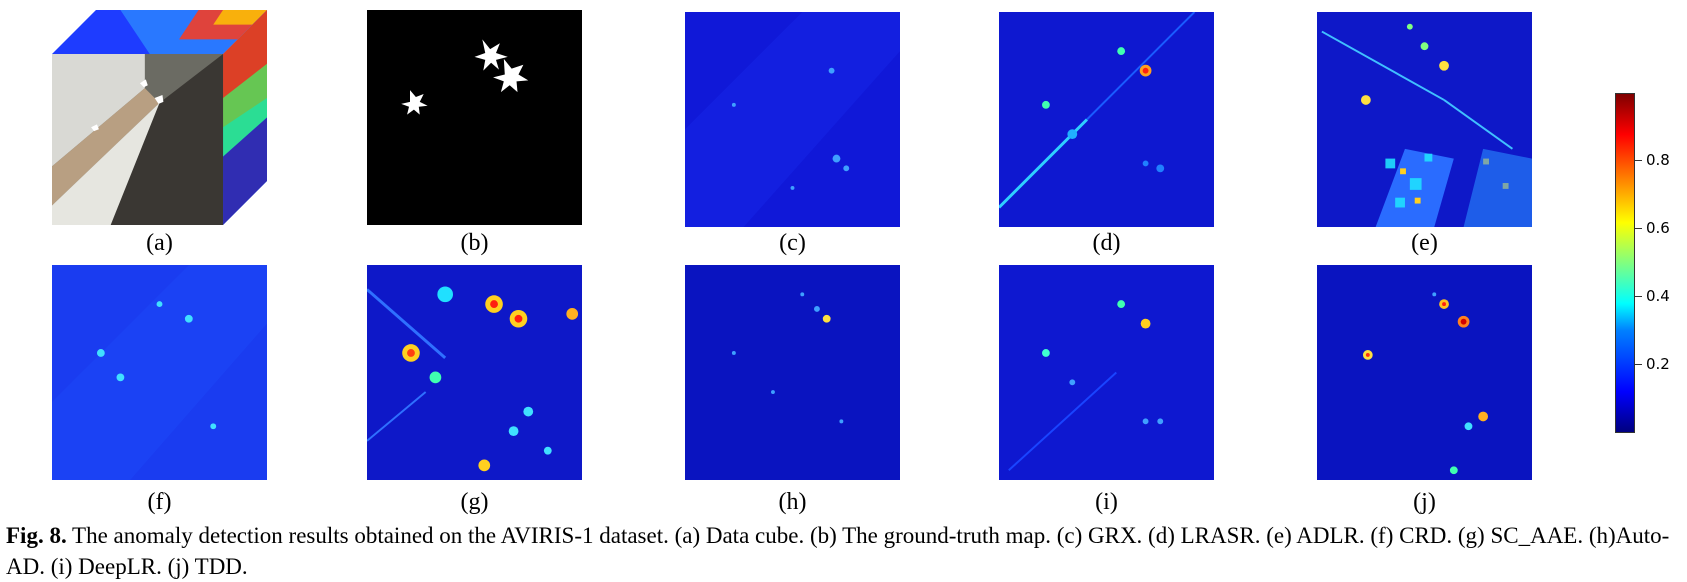  What do you see at coordinates (474, 117) in the screenshot?
I see `panel-b-ground-truth` at bounding box center [474, 117].